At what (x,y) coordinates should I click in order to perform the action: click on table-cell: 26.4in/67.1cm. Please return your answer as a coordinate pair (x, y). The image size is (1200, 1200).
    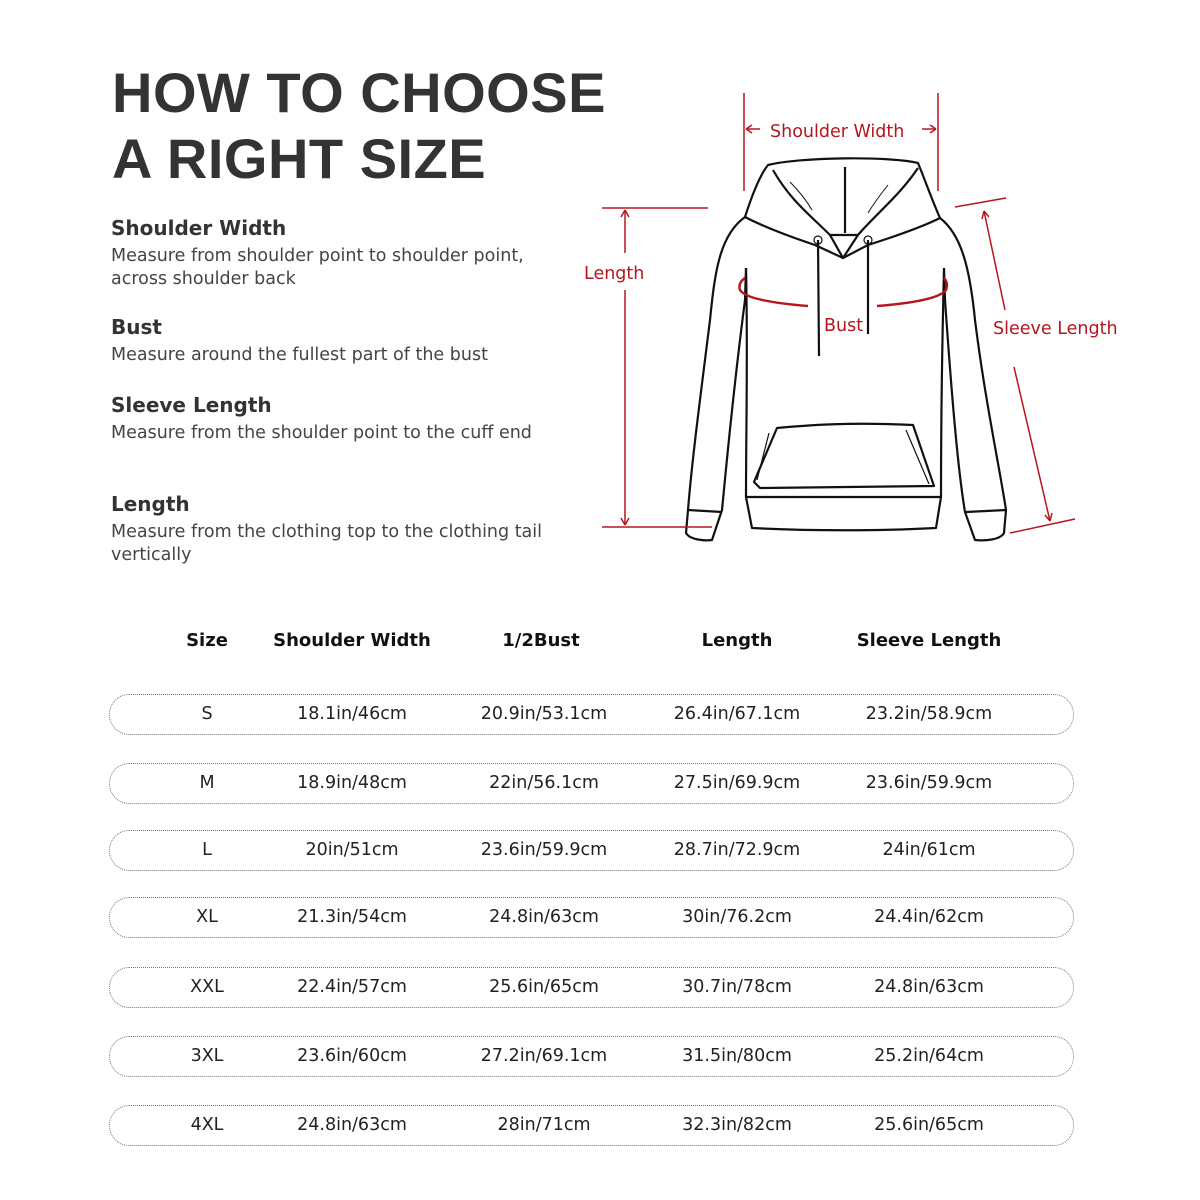
    Looking at the image, I should click on (737, 714).